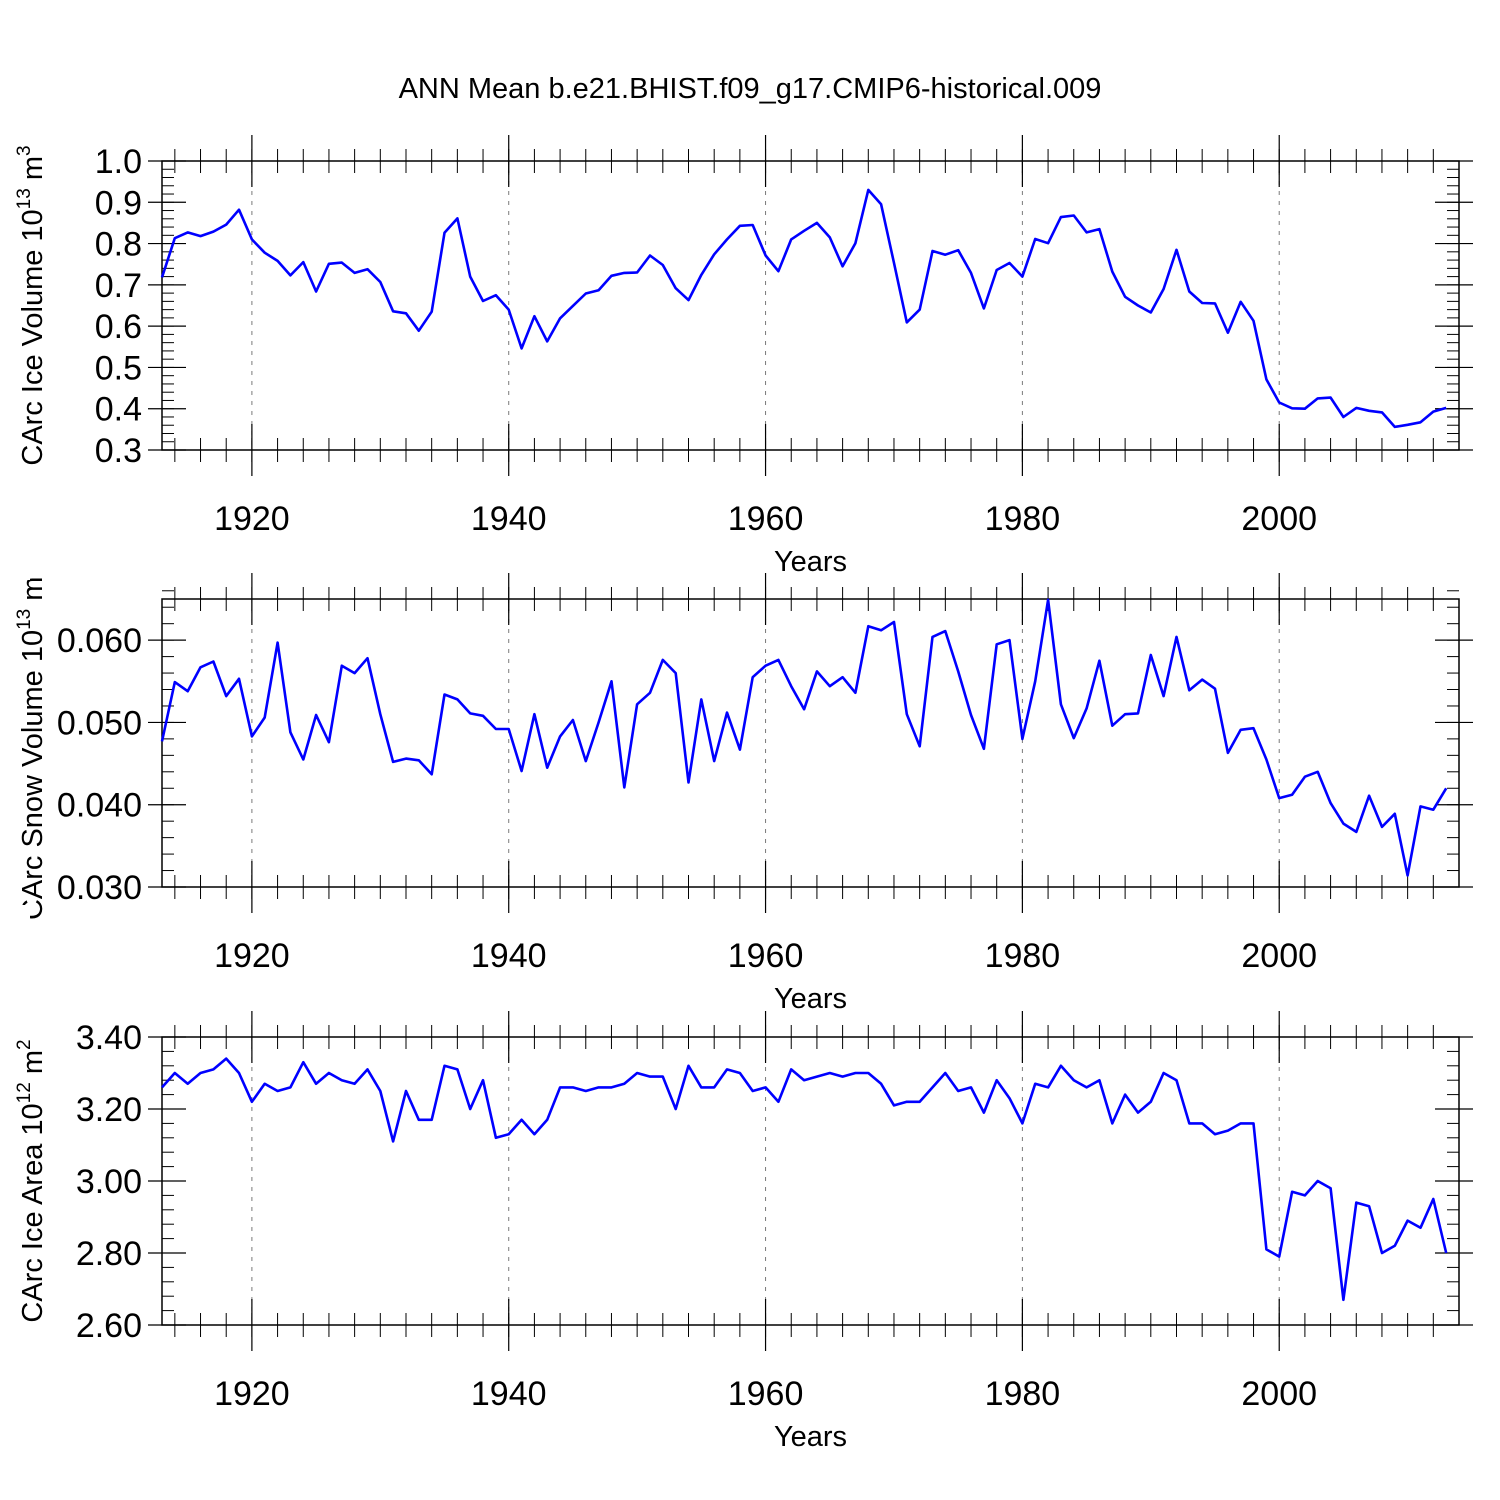 The image size is (1500, 1500). What do you see at coordinates (109, 1038) in the screenshot?
I see `y-tick-label: 3.40` at bounding box center [109, 1038].